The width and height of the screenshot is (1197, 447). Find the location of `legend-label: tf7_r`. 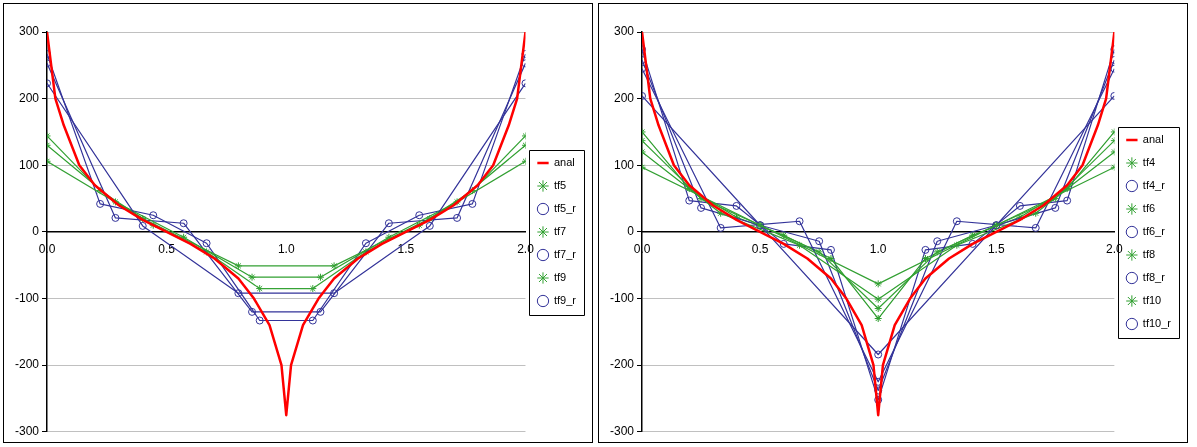

legend-label: tf7_r is located at coordinates (565, 254).